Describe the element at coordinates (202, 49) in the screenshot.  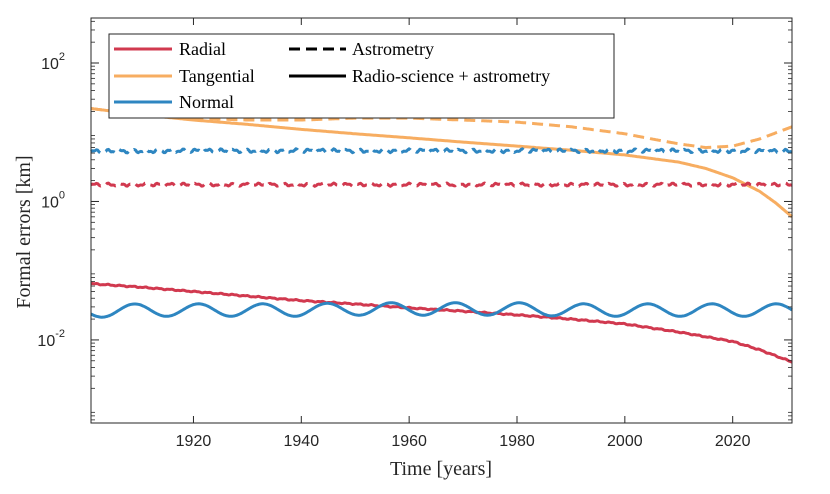
I see `legend-label-radial: Radial` at that location.